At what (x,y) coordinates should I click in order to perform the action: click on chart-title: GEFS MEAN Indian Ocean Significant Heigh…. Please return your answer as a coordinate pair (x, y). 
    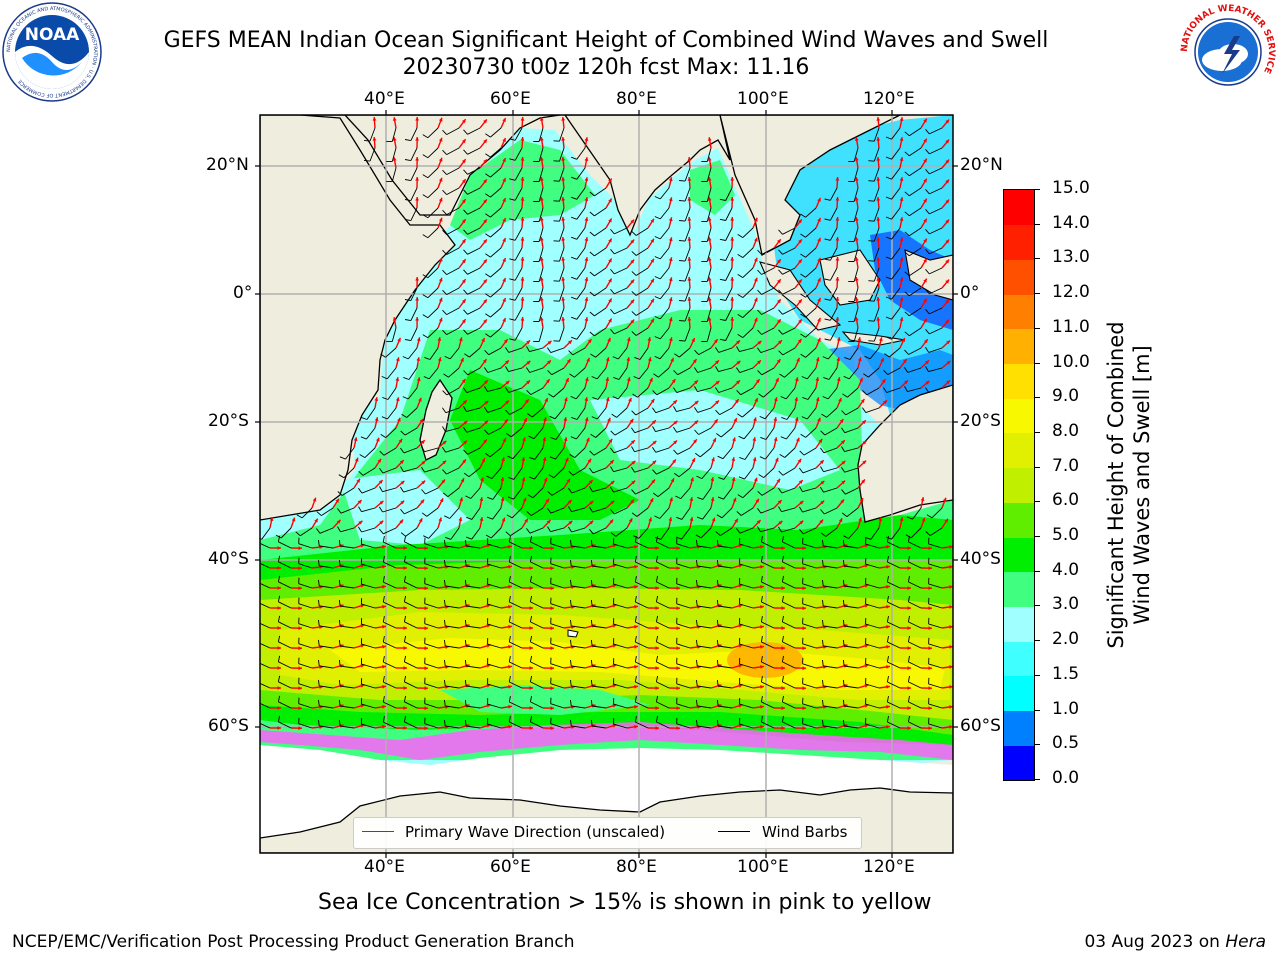
    Looking at the image, I should click on (606, 40).